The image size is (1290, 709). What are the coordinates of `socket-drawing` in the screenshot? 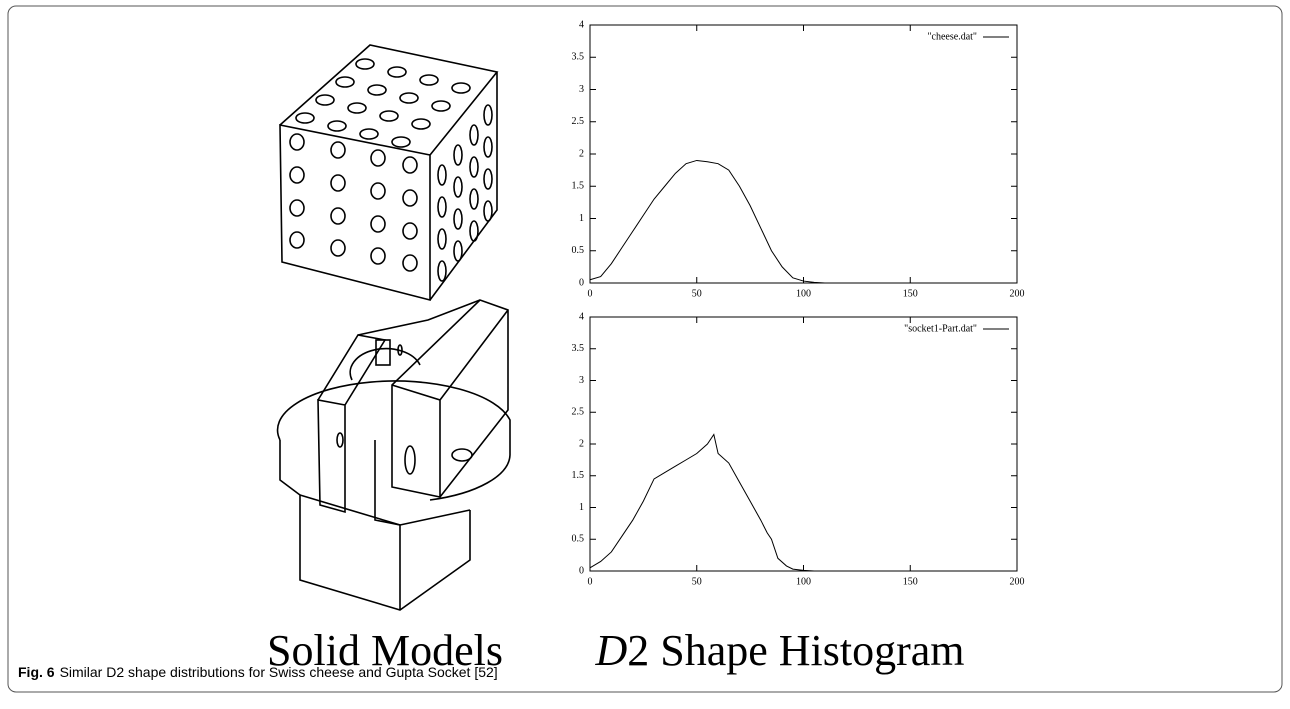 It's located at (393, 455).